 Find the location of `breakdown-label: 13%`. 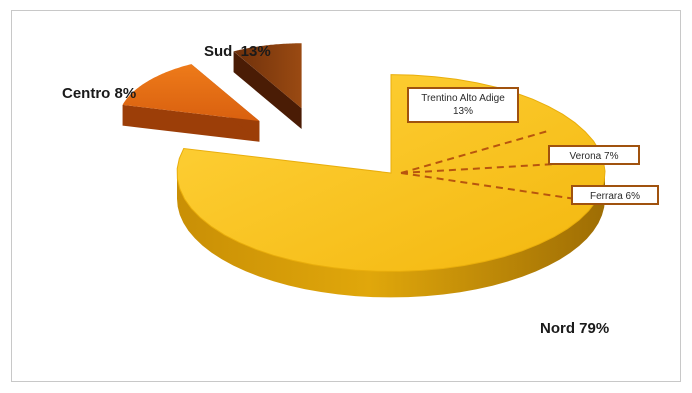

breakdown-label: 13% is located at coordinates (463, 111).